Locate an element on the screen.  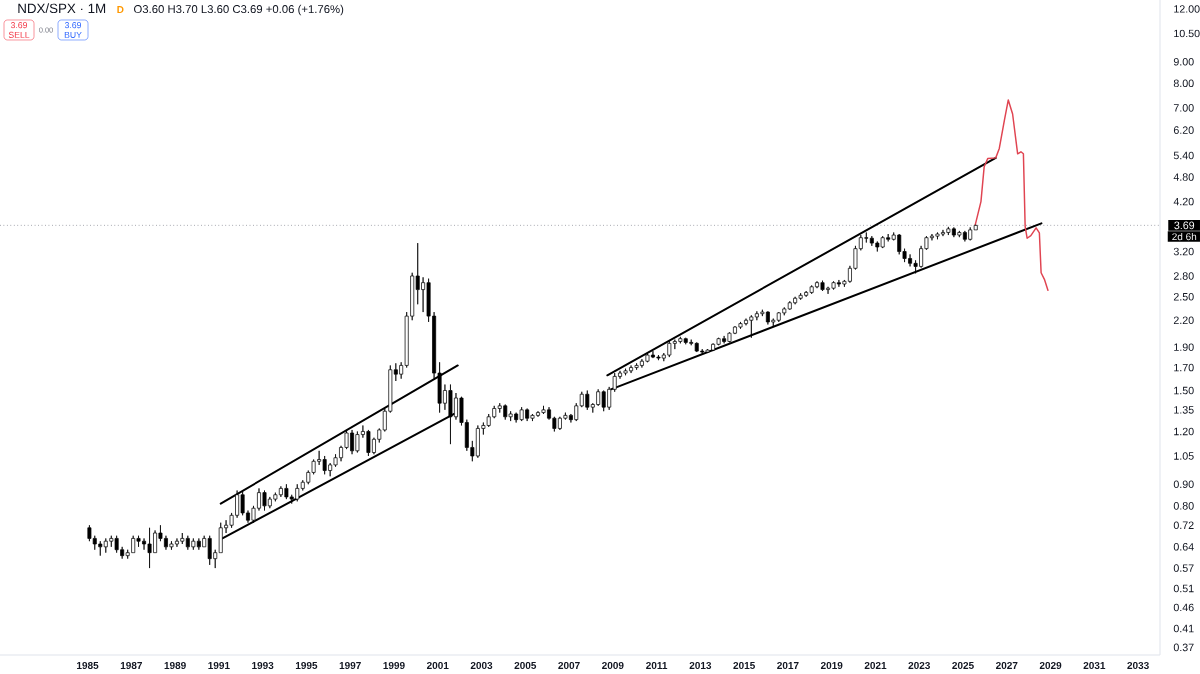
y-tick-label: 0.51 is located at coordinates (1183, 588).